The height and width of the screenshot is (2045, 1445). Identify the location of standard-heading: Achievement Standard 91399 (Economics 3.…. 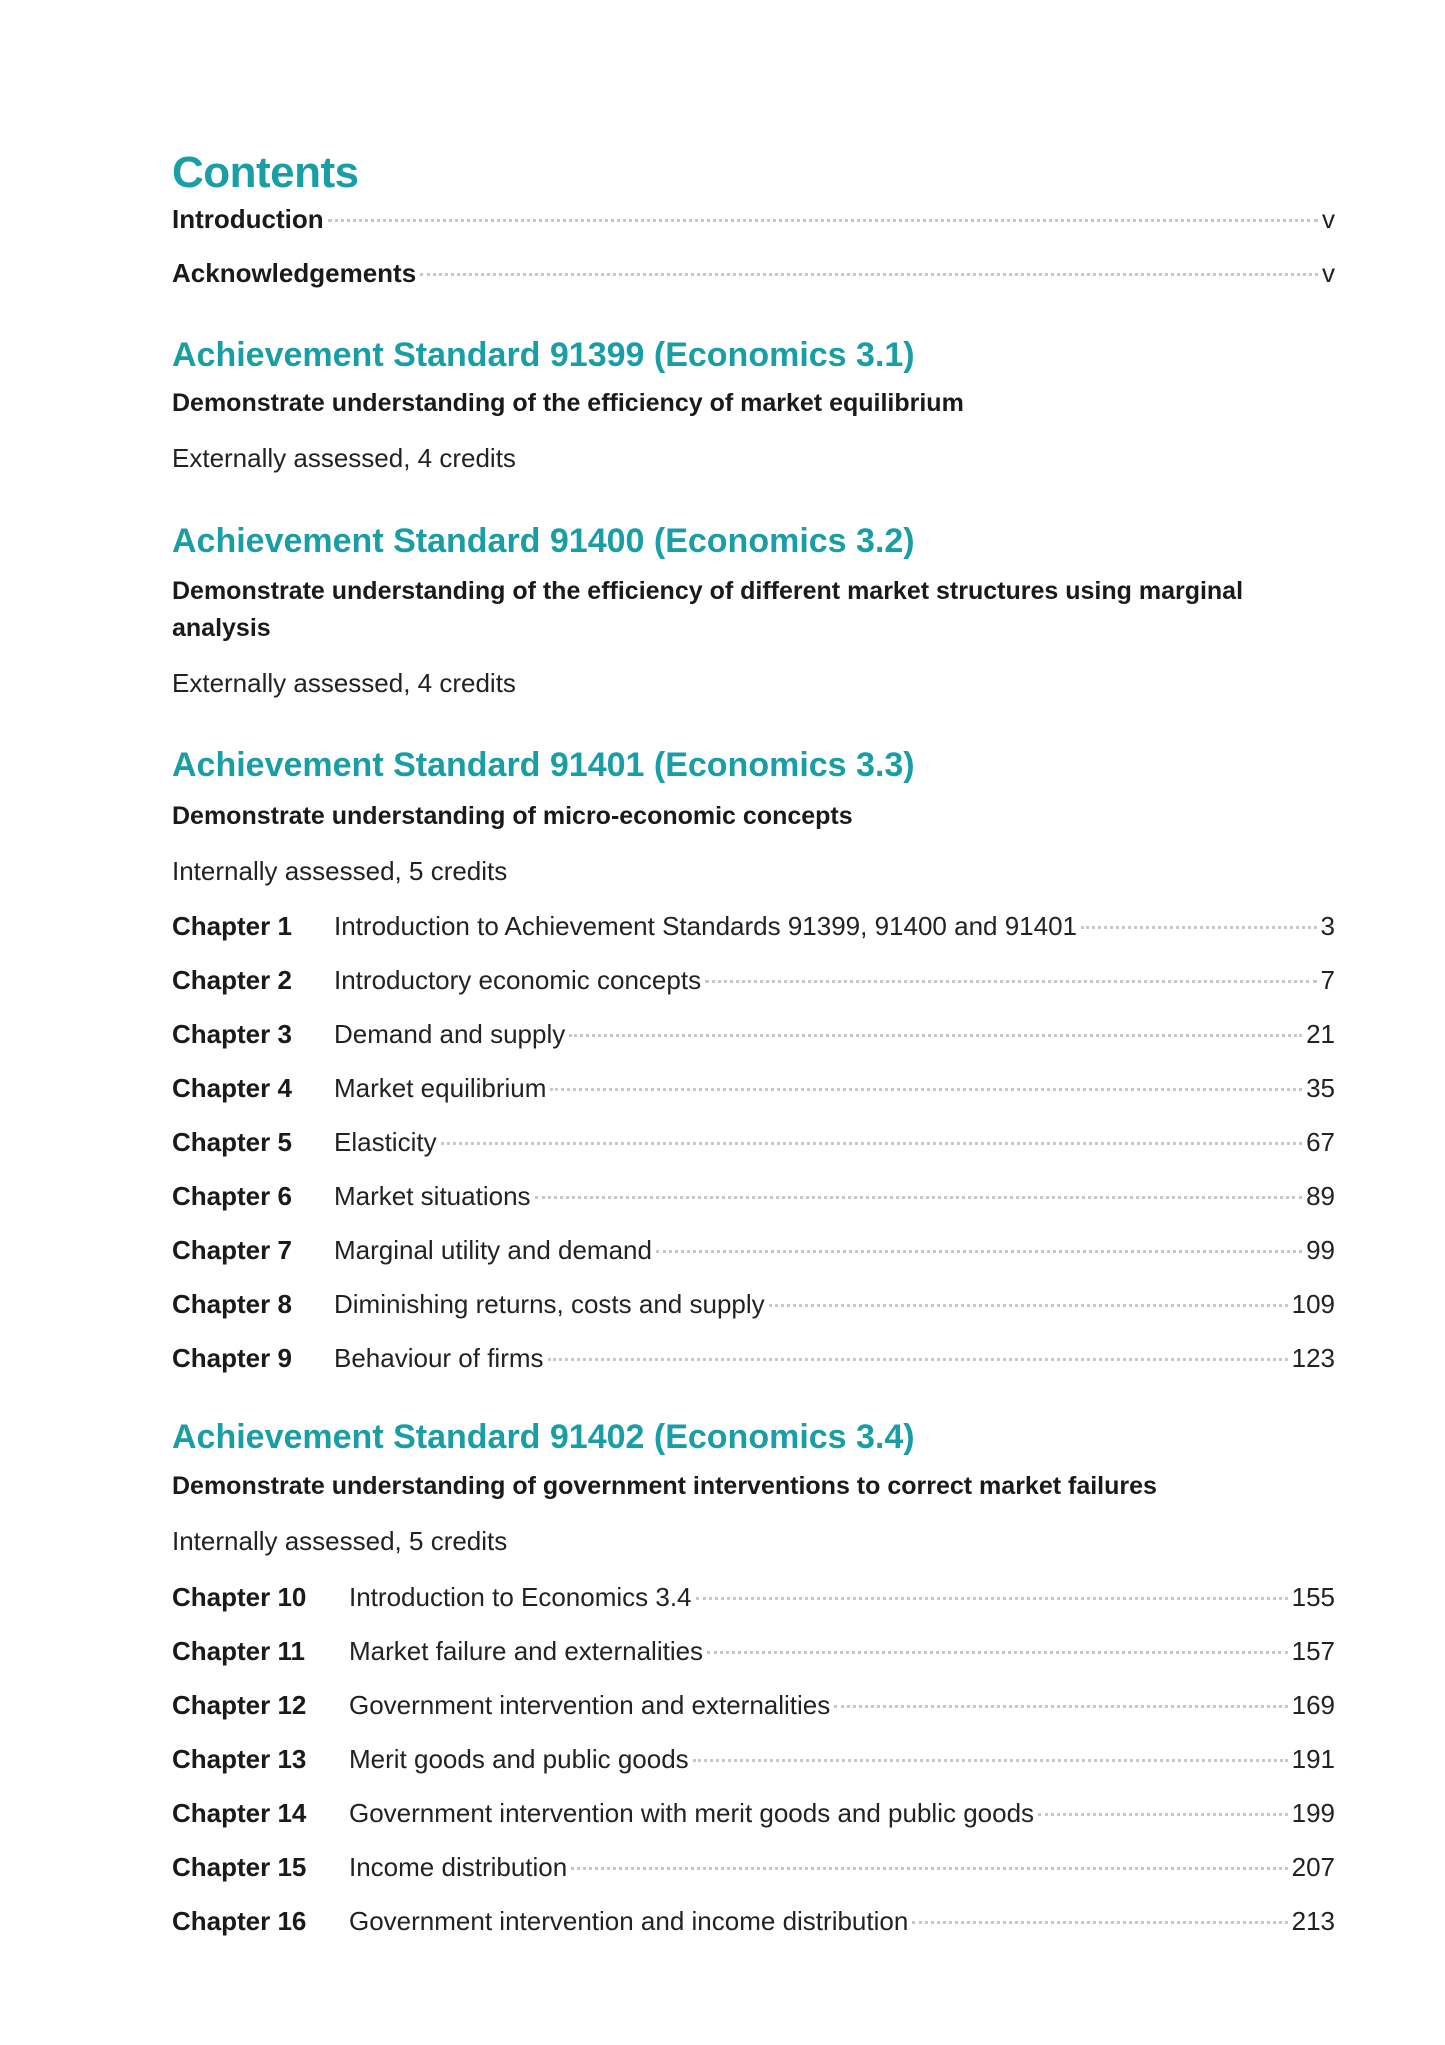
(543, 355).